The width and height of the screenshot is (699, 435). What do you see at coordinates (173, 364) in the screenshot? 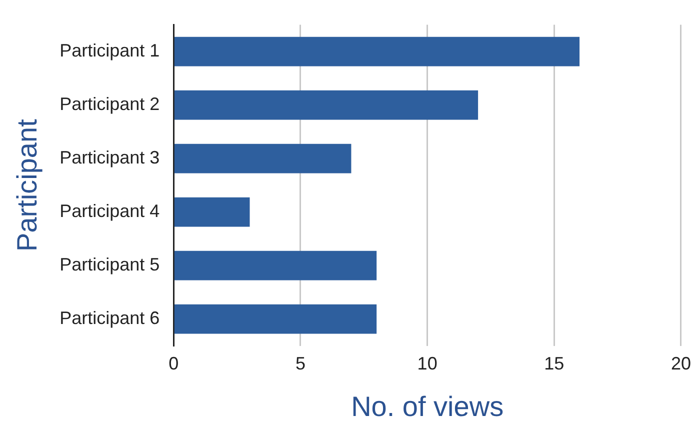
I see `x-tick-label: 0` at bounding box center [173, 364].